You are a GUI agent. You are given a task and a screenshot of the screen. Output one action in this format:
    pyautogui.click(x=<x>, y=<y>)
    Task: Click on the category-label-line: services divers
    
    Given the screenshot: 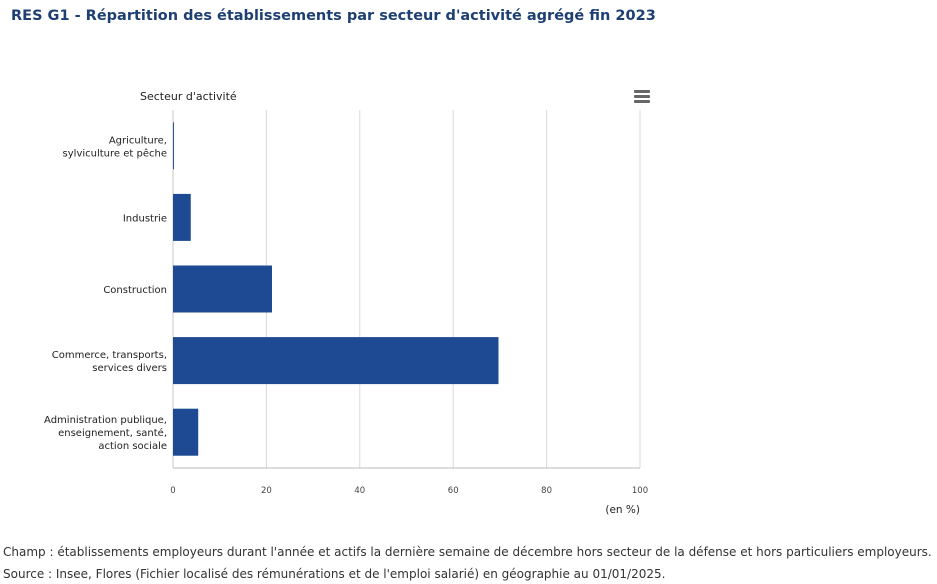 What is the action you would take?
    pyautogui.click(x=129, y=368)
    